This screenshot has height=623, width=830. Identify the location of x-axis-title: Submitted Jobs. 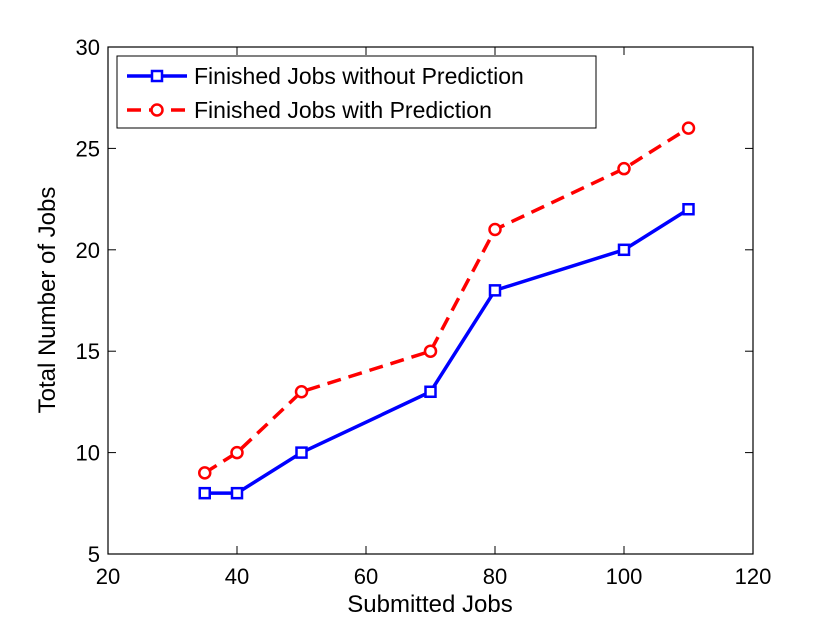
(429, 604).